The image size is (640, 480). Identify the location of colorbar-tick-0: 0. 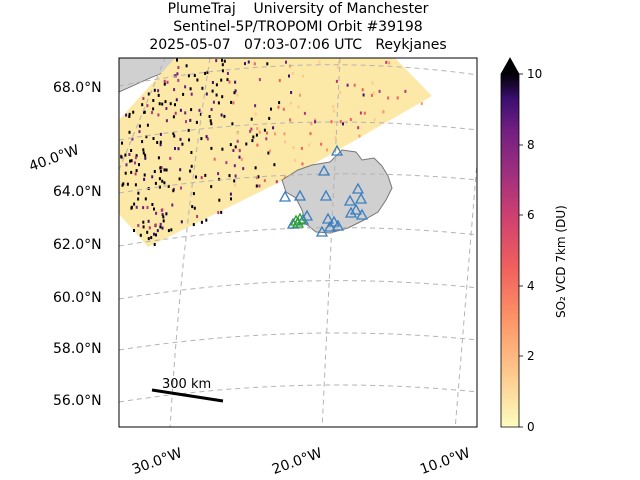
(531, 427).